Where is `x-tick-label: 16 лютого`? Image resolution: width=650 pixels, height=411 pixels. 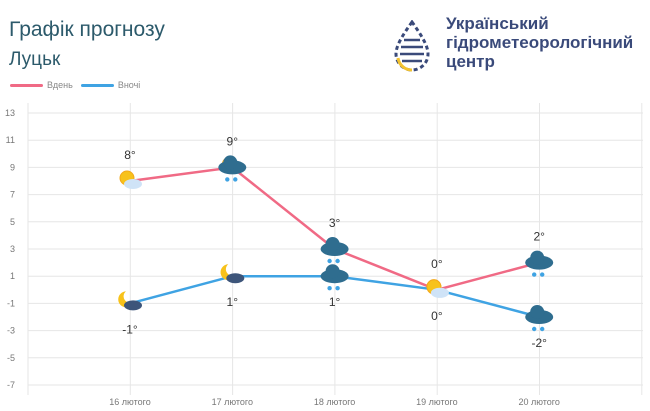 x-tick-label: 16 лютого is located at coordinates (129, 402).